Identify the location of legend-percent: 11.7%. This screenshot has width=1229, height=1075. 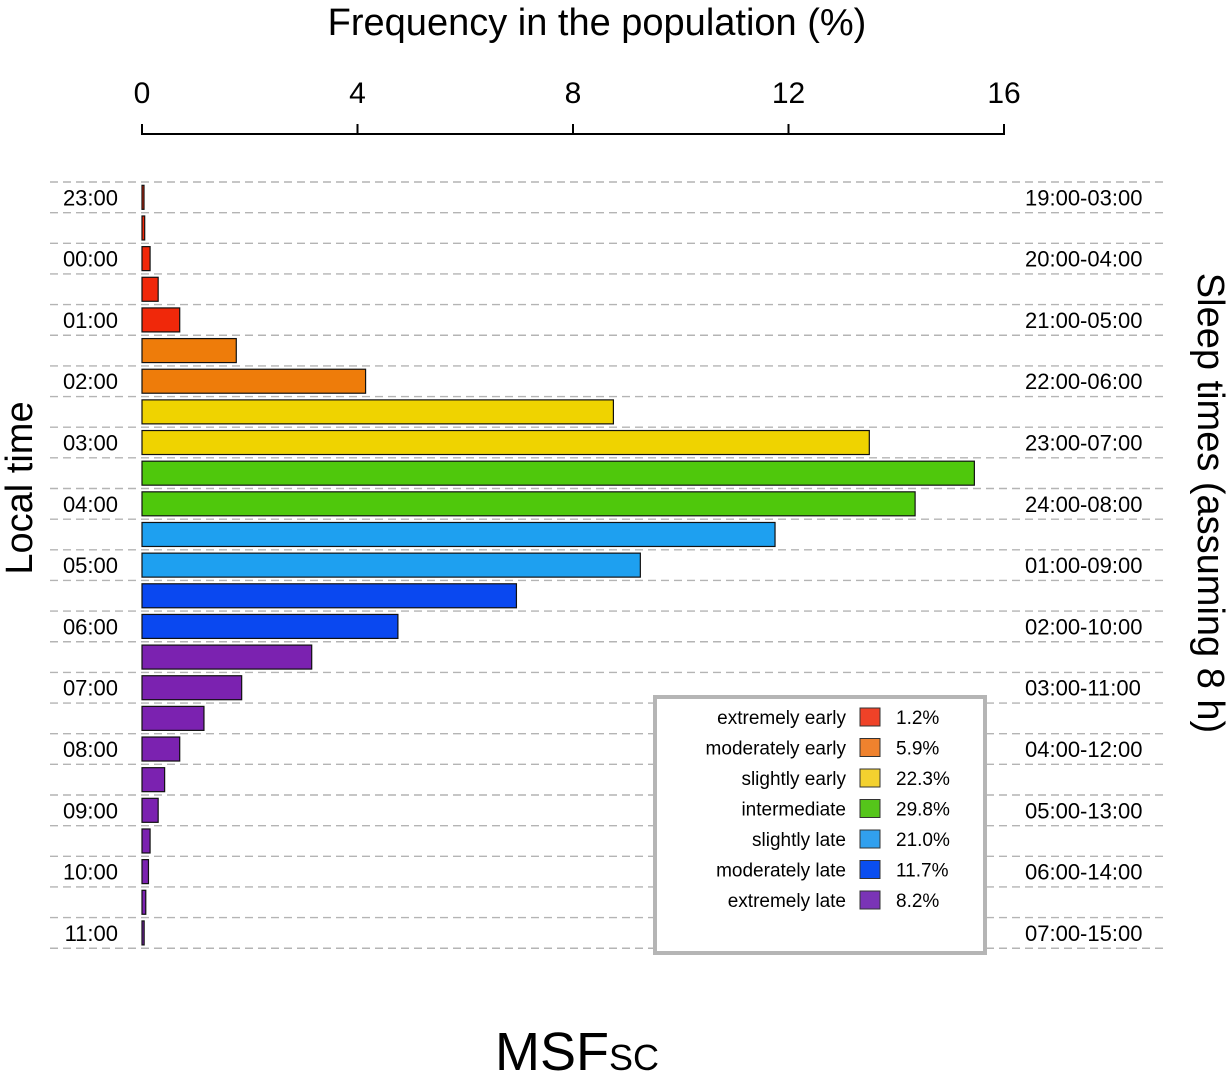
(922, 871).